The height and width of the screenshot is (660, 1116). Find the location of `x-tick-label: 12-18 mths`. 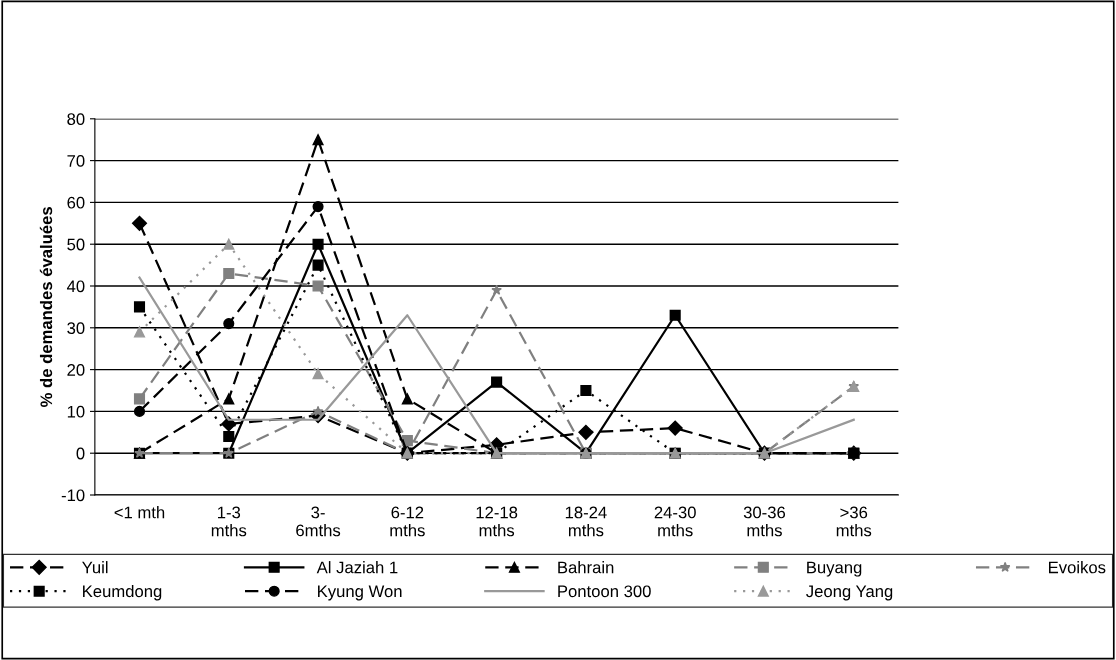

x-tick-label: 12-18 mths is located at coordinates (497, 521).